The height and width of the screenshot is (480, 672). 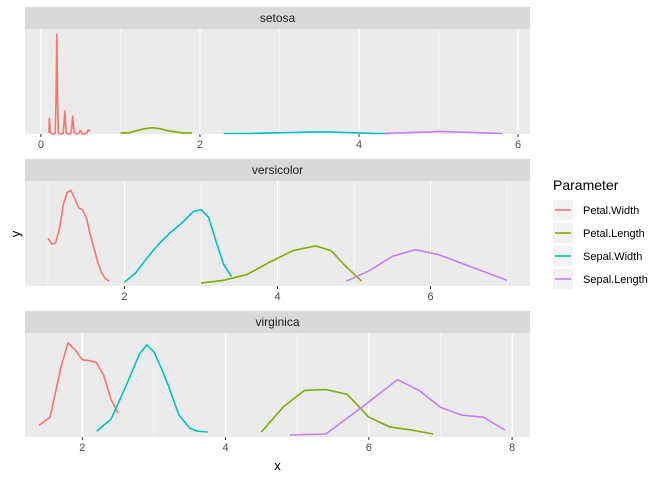 What do you see at coordinates (612, 257) in the screenshot?
I see `legend-item-sepal-width: Sepal.Width` at bounding box center [612, 257].